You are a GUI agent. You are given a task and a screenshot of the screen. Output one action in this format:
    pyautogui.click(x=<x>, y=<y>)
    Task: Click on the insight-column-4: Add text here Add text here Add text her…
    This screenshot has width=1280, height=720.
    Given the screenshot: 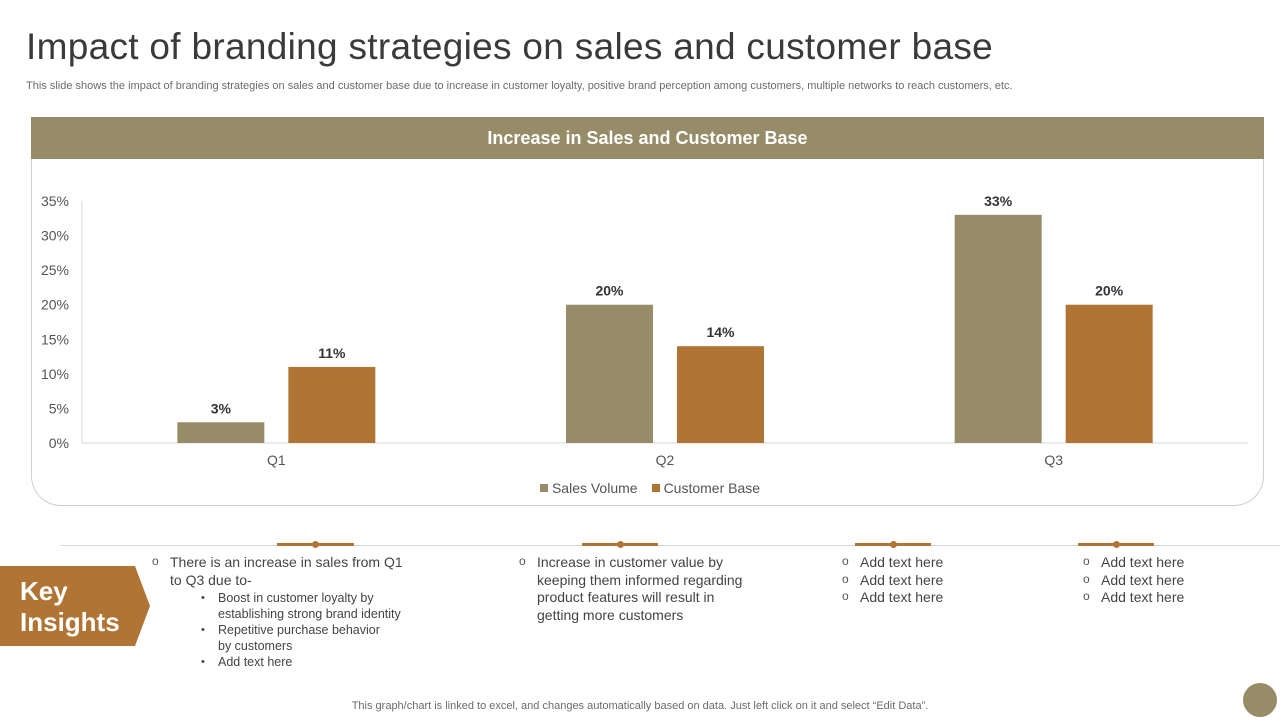 What is the action you would take?
    pyautogui.click(x=1163, y=580)
    